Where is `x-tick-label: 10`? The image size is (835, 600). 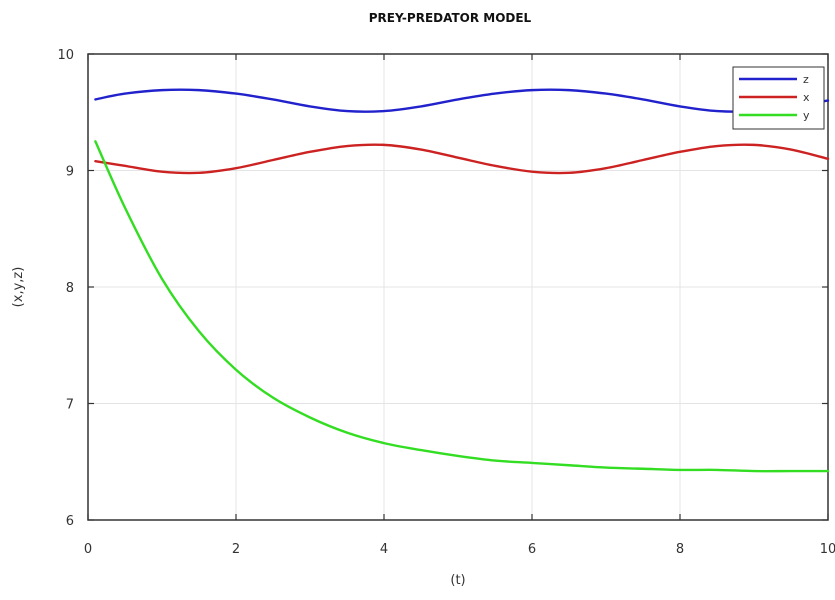
x-tick-label: 10 is located at coordinates (827, 549).